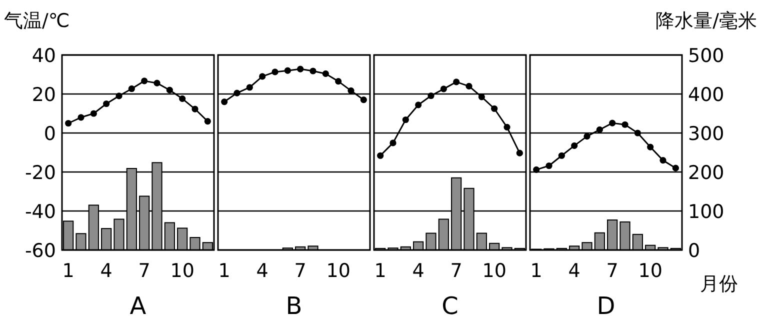 This screenshot has height=324, width=761. I want to click on y-tick-label: 0, so click(50, 134).